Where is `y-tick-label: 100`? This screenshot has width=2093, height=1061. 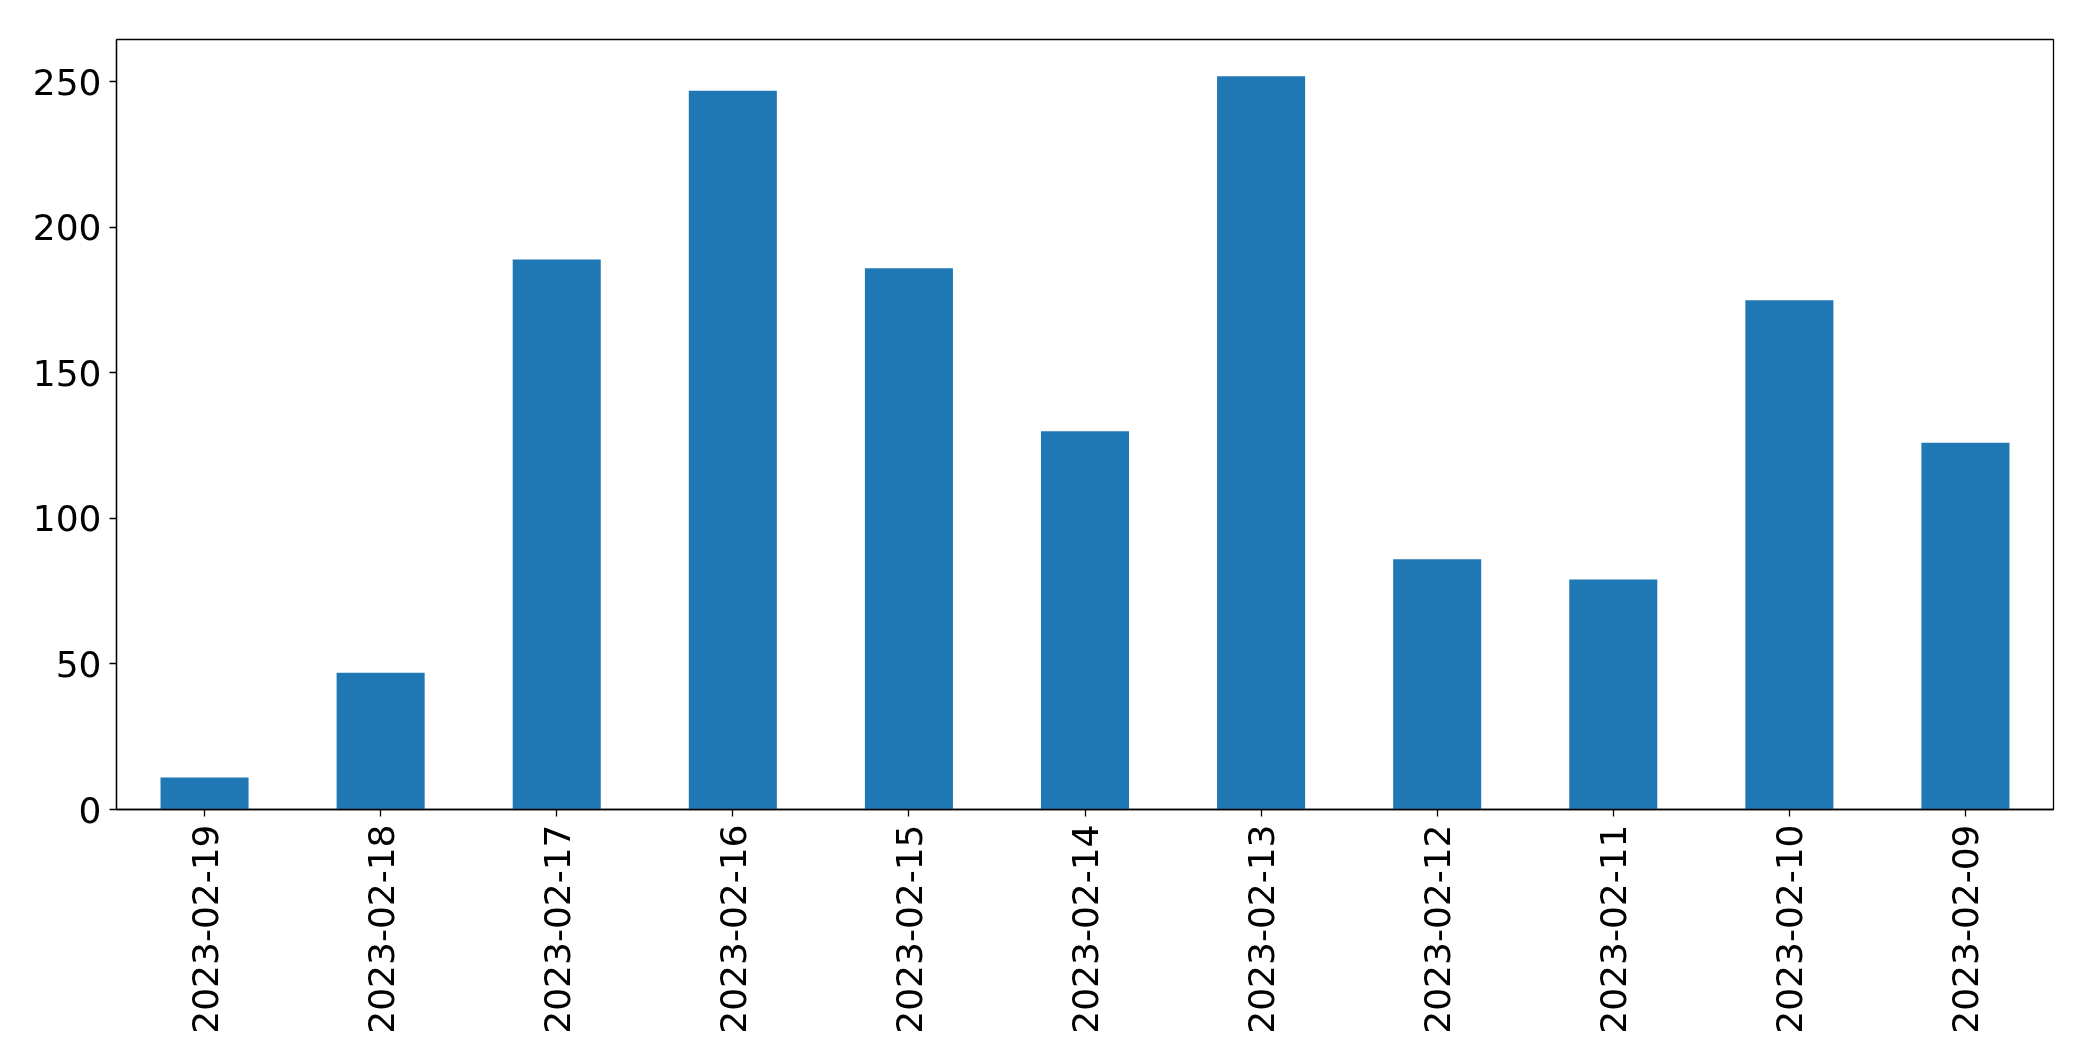 y-tick-label: 100 is located at coordinates (67, 519).